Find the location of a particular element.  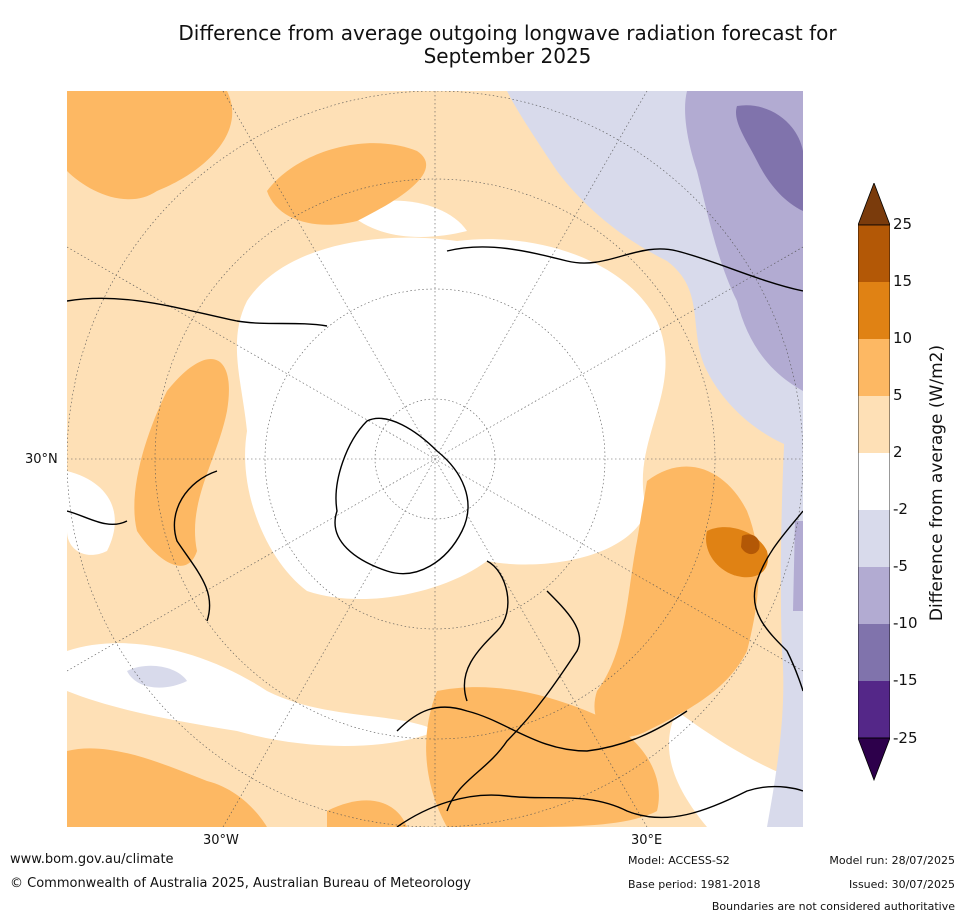

colorbar-tick: 10 is located at coordinates (903, 338).